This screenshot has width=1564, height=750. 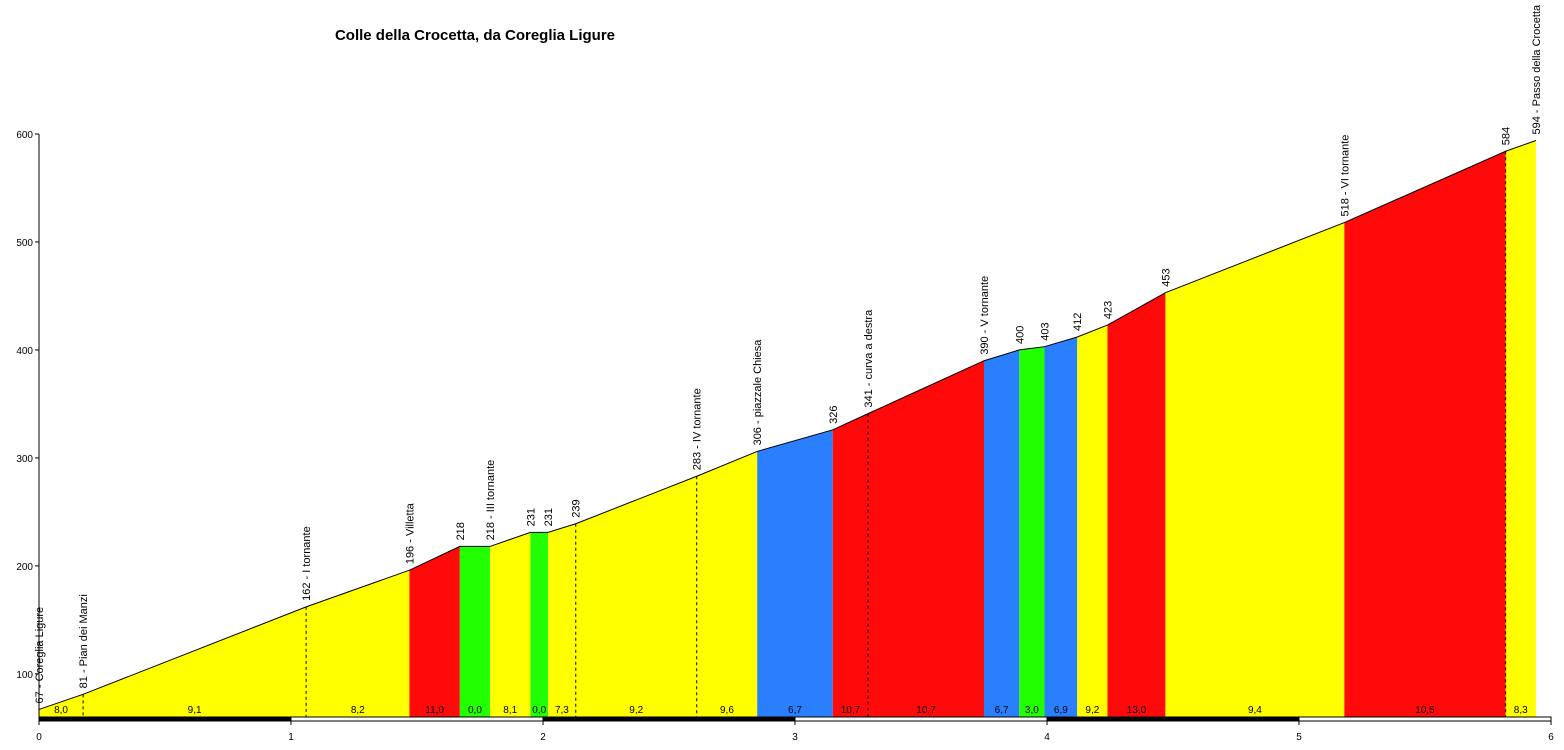 What do you see at coordinates (195, 710) in the screenshot?
I see `grade-label: 9,1` at bounding box center [195, 710].